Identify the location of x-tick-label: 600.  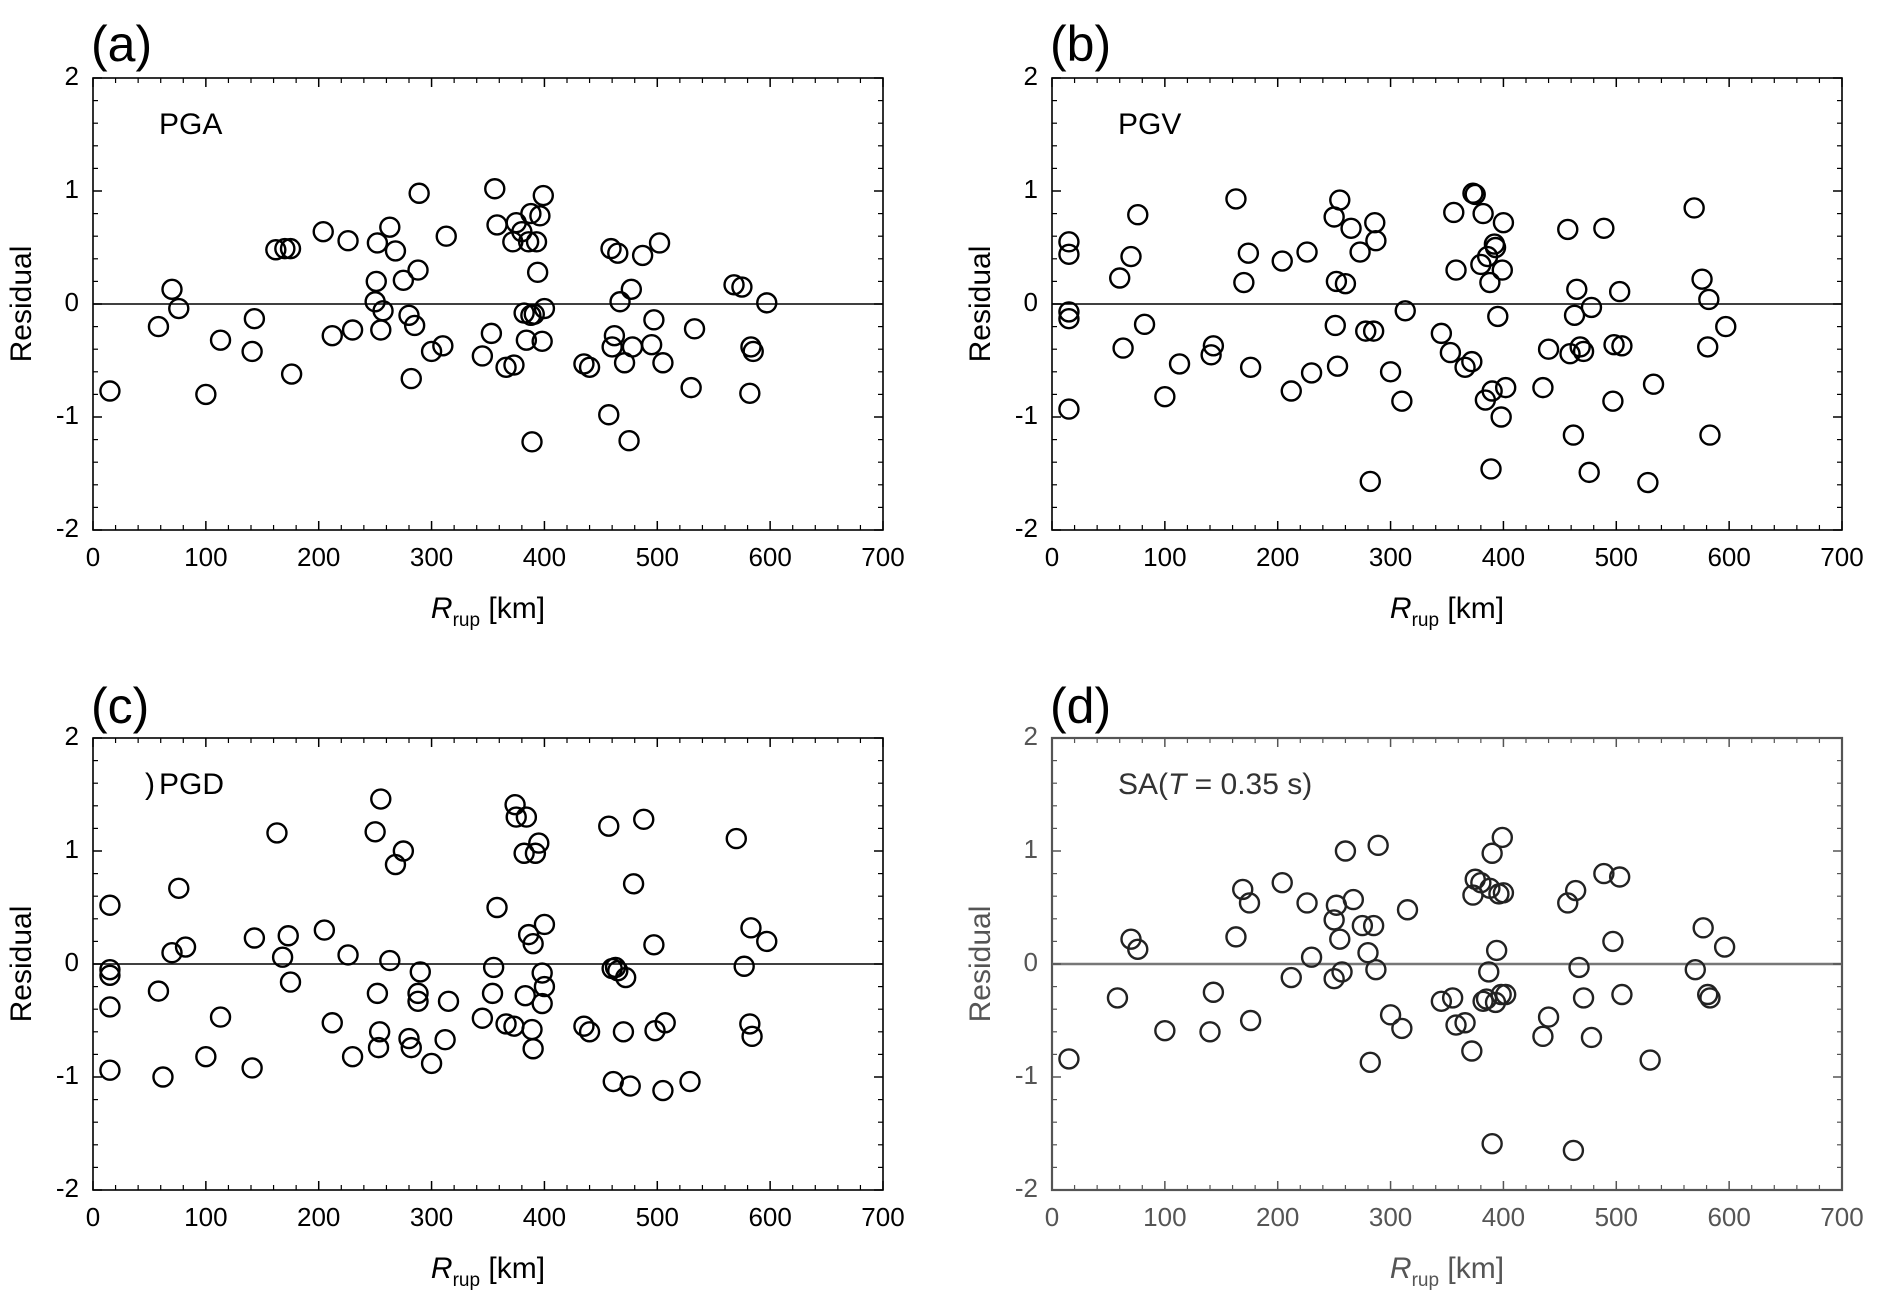
(769, 1217).